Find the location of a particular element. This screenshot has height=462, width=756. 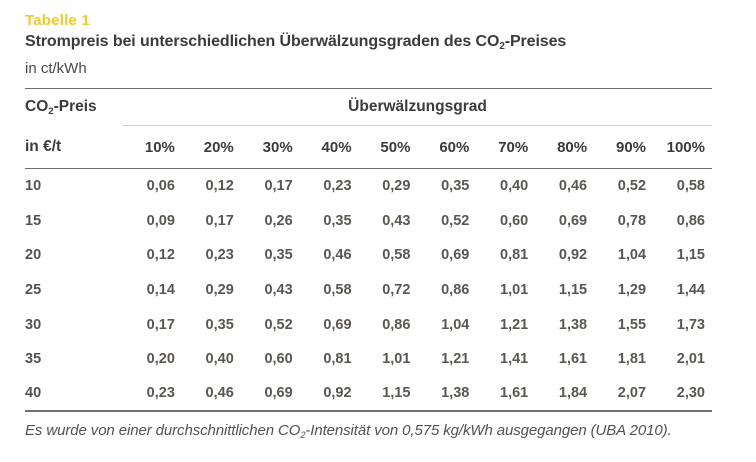

column-header-60pct: 60% is located at coordinates (447, 147).